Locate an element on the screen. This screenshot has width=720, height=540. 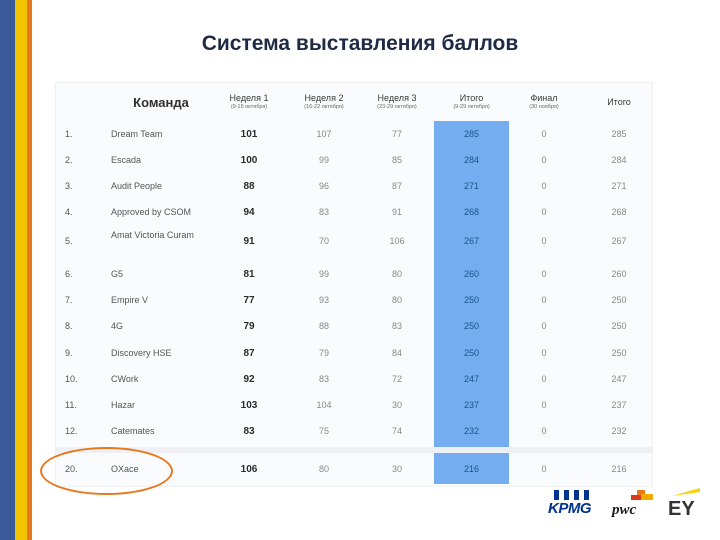
cell-team: Empire V is located at coordinates (130, 300).